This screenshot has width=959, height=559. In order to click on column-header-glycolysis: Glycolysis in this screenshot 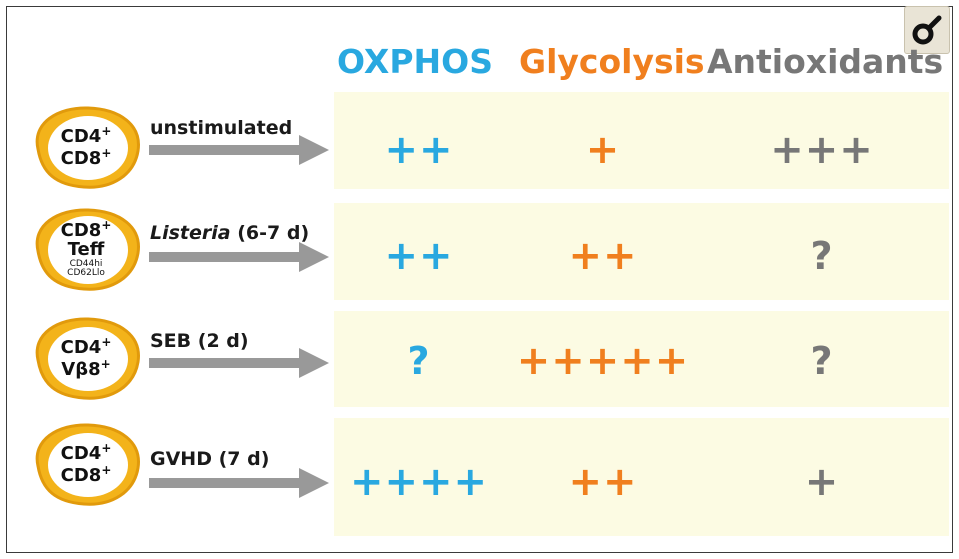, I will do `click(612, 61)`.